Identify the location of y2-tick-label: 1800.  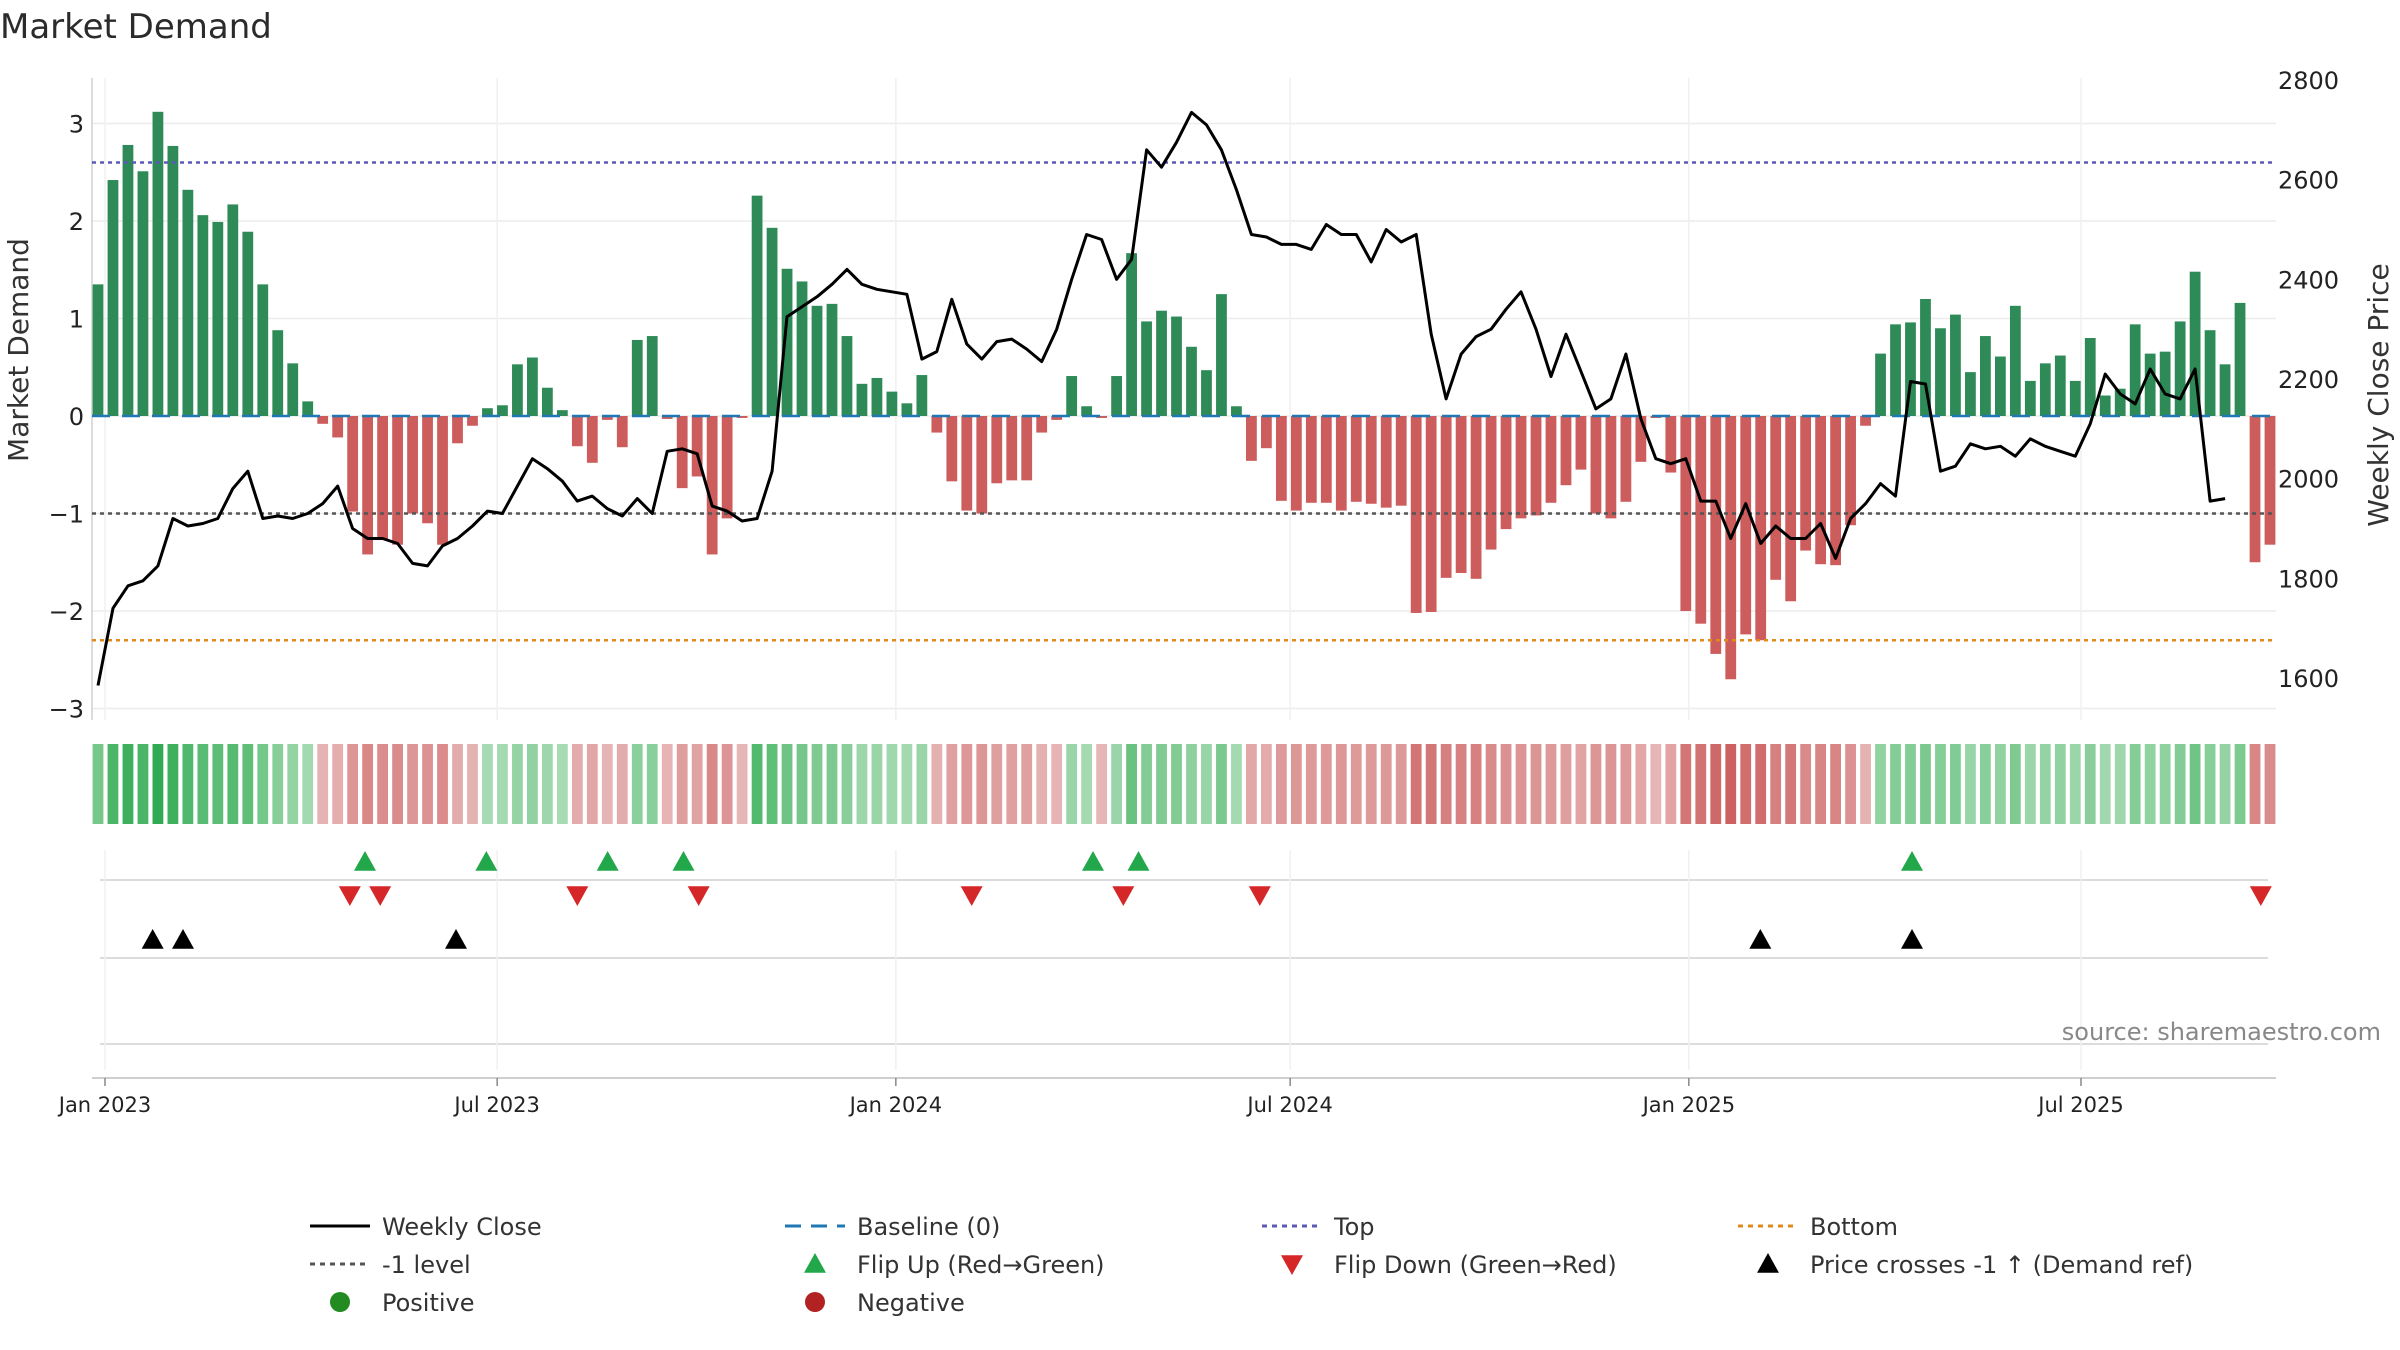
(2308, 579).